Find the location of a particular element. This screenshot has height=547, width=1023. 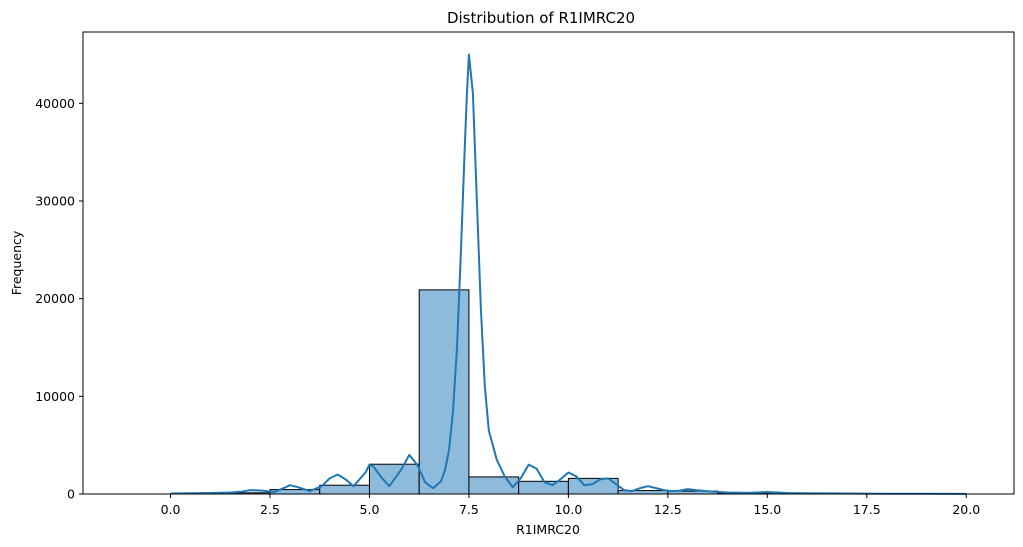

y-axis-label: Frequency is located at coordinates (16, 262).